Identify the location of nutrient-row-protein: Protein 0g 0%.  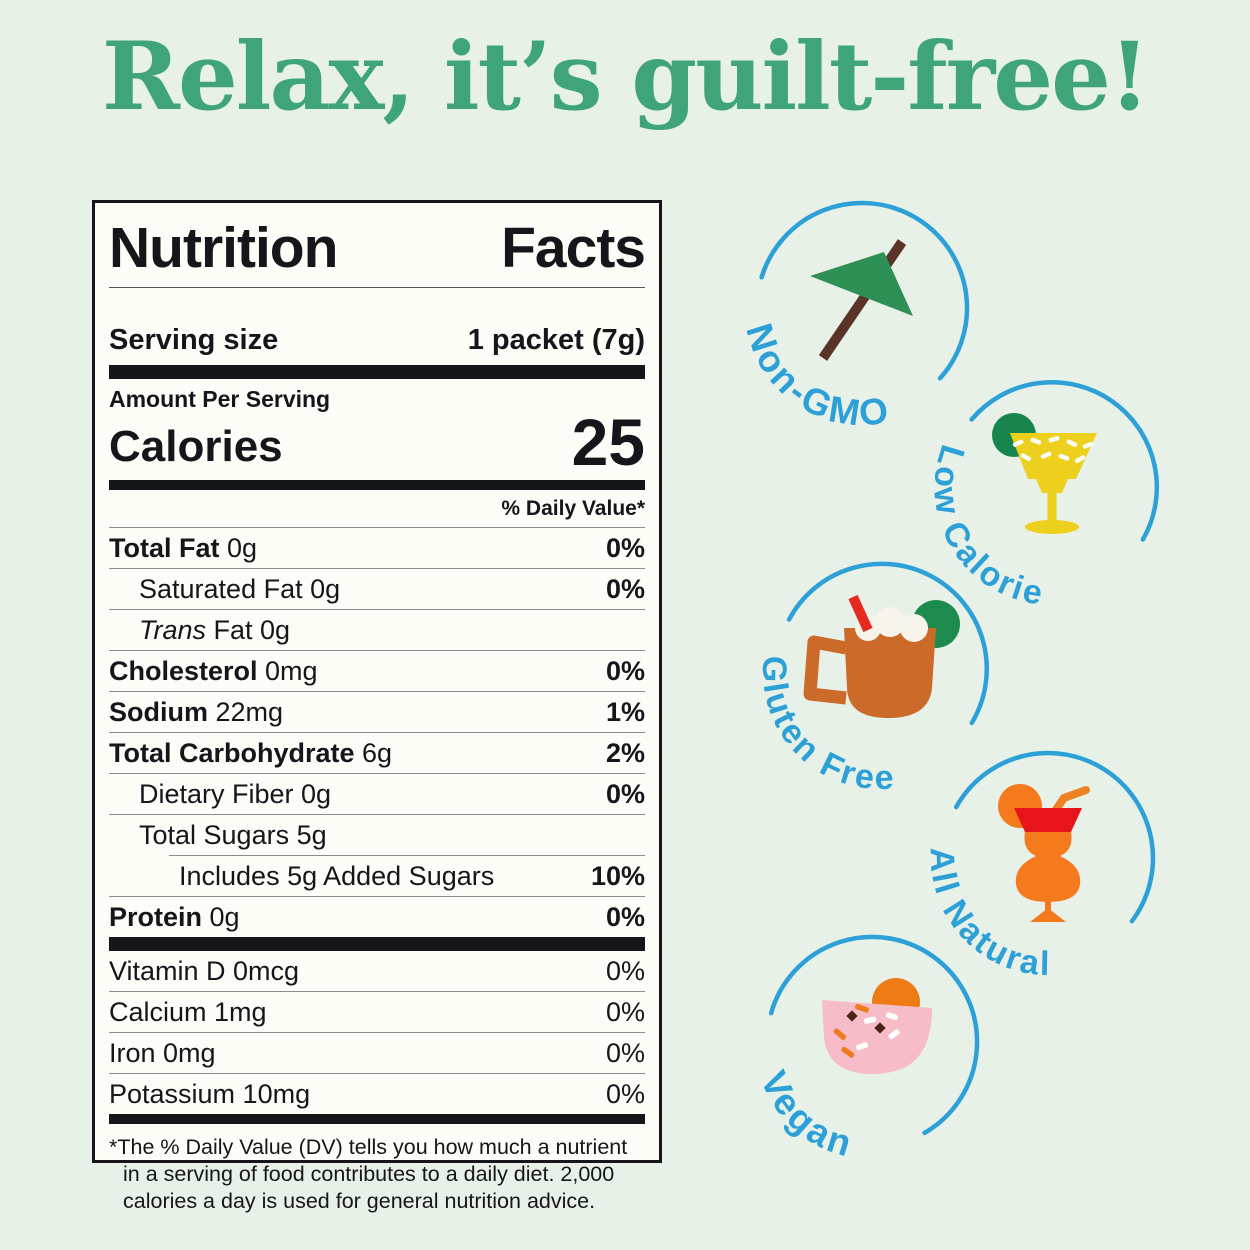
(377, 916).